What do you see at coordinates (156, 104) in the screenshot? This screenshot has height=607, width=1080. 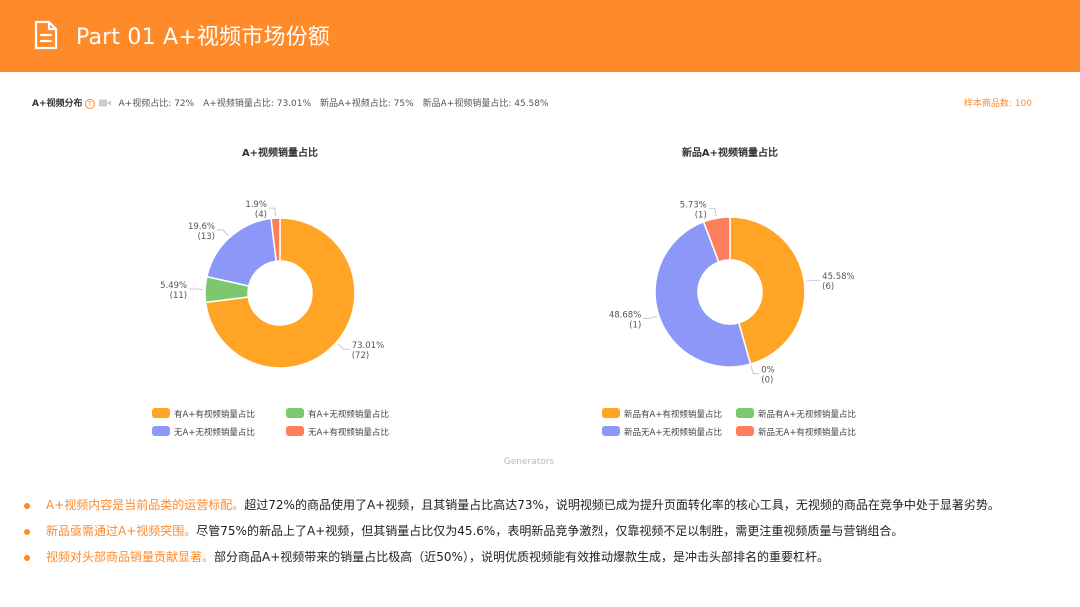 I see `stat-video-share: A+视频占比: 72%` at bounding box center [156, 104].